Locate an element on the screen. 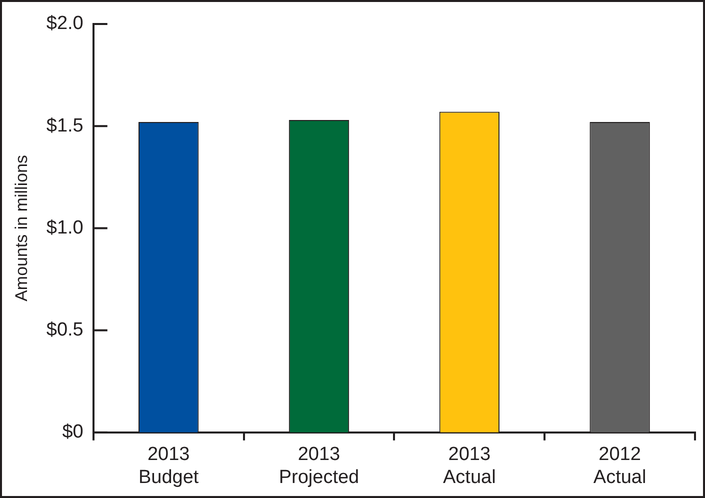 The height and width of the screenshot is (498, 705). y-tick-label: $1.0 is located at coordinates (65, 227).